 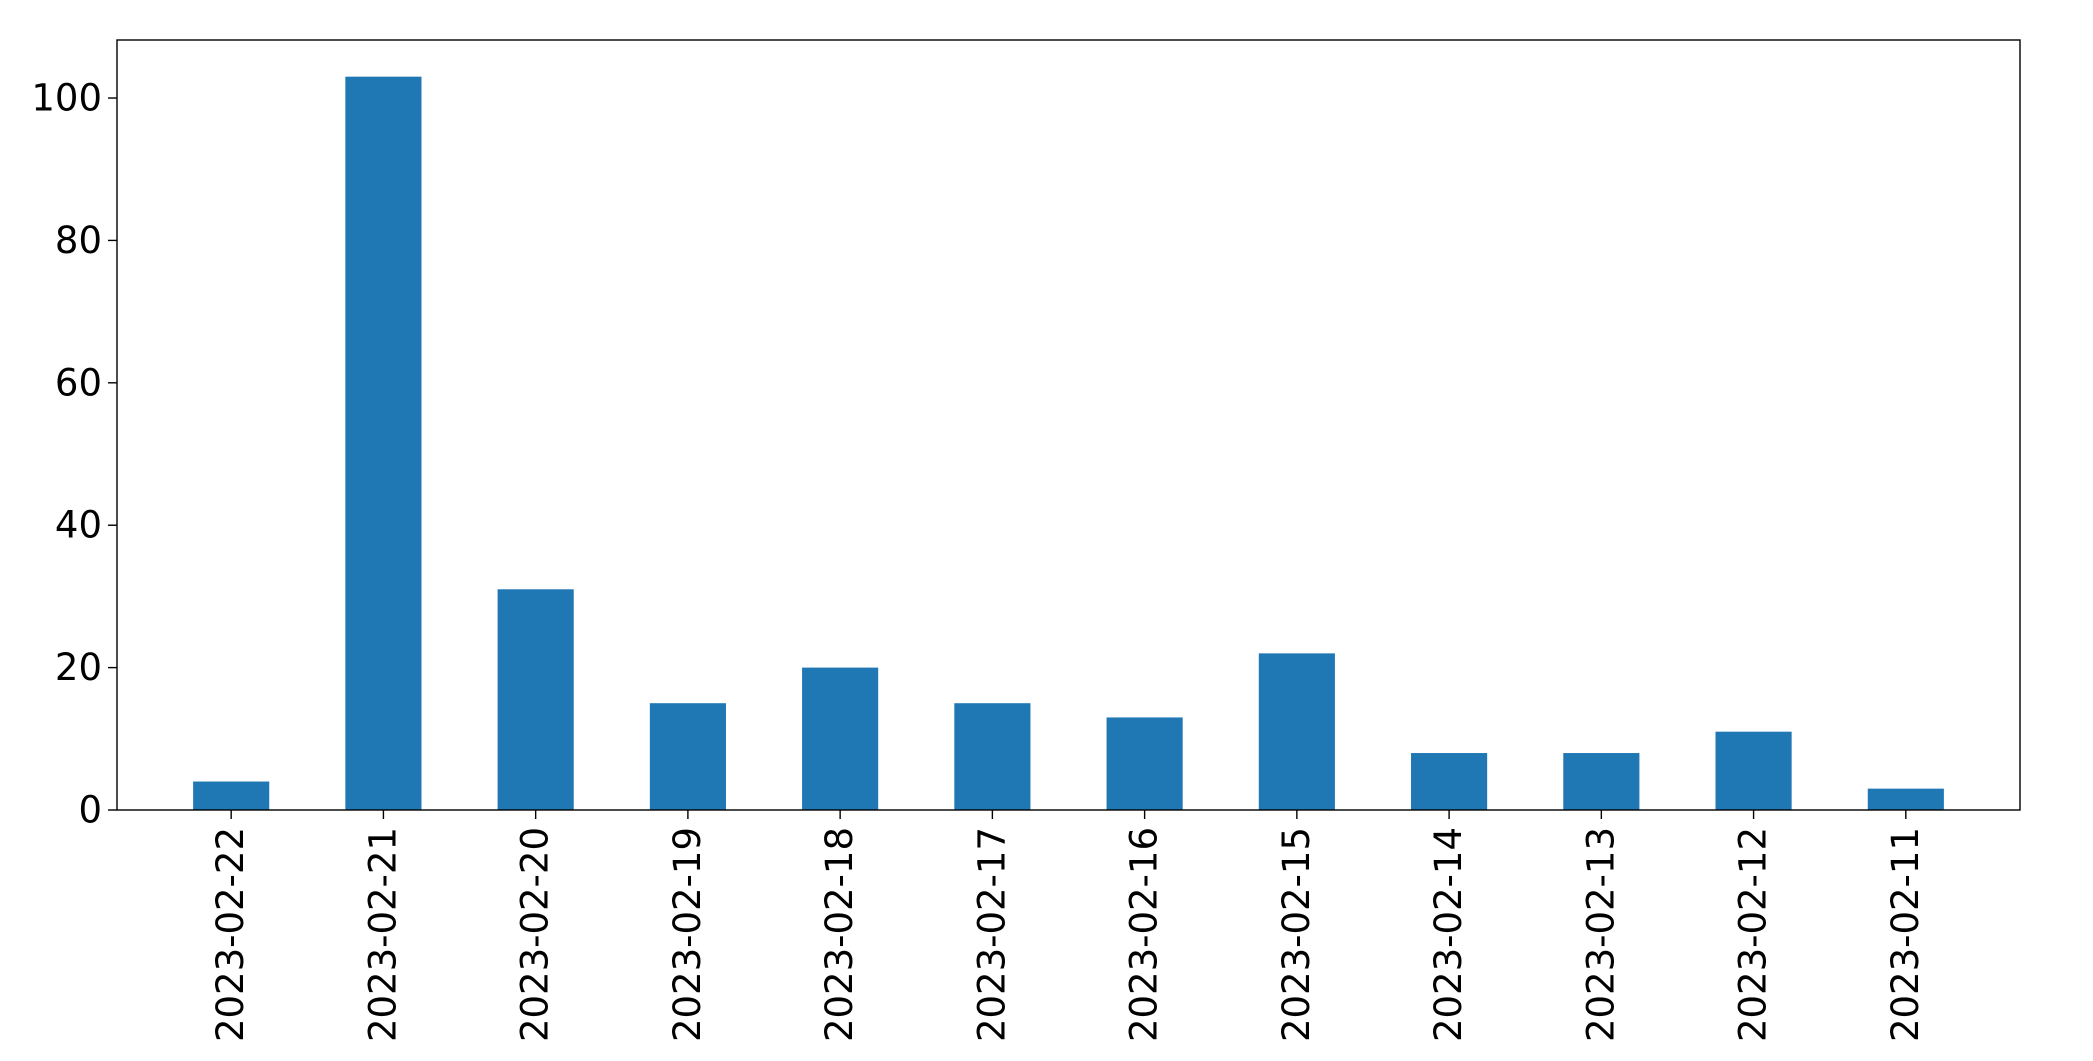 What do you see at coordinates (90, 810) in the screenshot?
I see `y-tick-label-0: 0` at bounding box center [90, 810].